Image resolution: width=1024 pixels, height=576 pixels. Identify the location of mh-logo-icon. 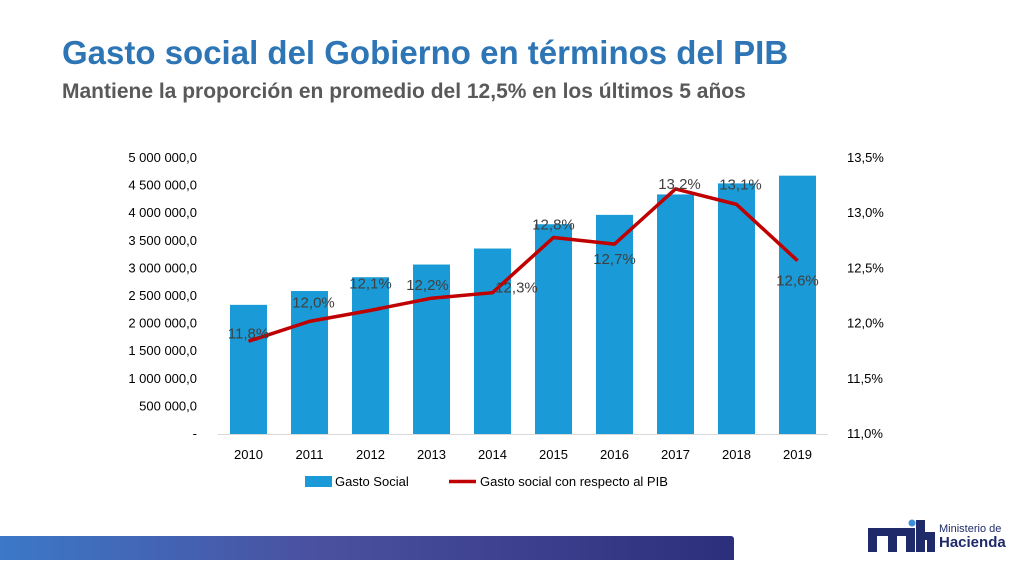
(901, 535).